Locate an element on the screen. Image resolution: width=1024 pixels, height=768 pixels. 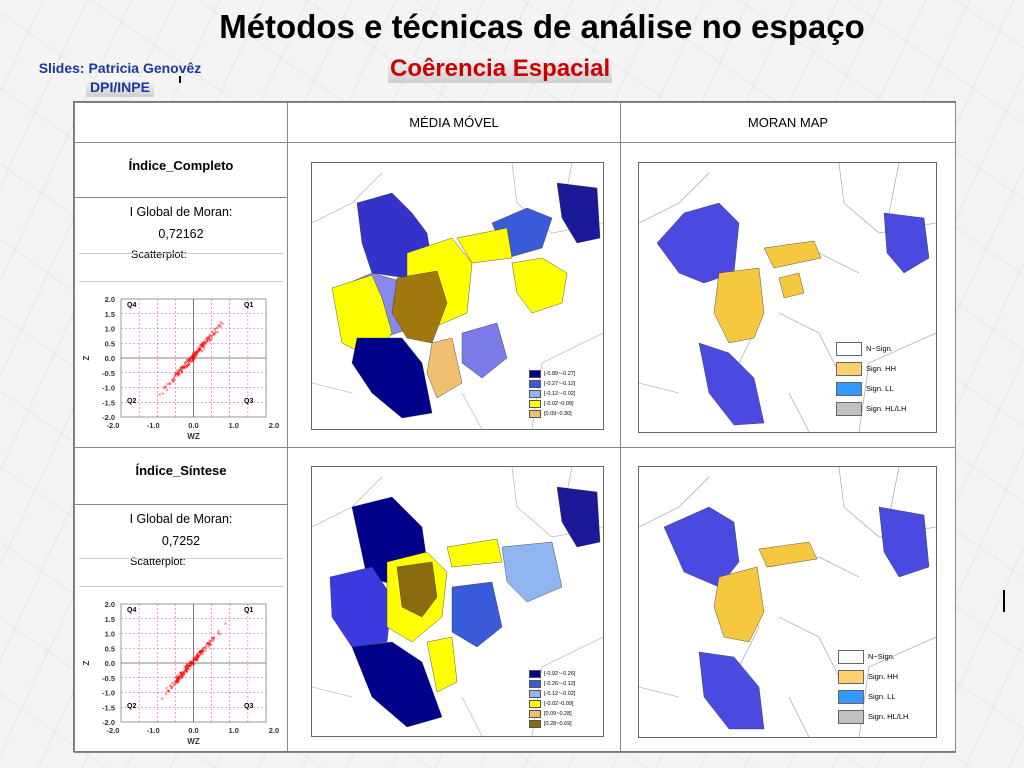
row2-moran-map: N~Sign. Sign. HH Sign. LL Sign. HL/LH is located at coordinates (787, 602).